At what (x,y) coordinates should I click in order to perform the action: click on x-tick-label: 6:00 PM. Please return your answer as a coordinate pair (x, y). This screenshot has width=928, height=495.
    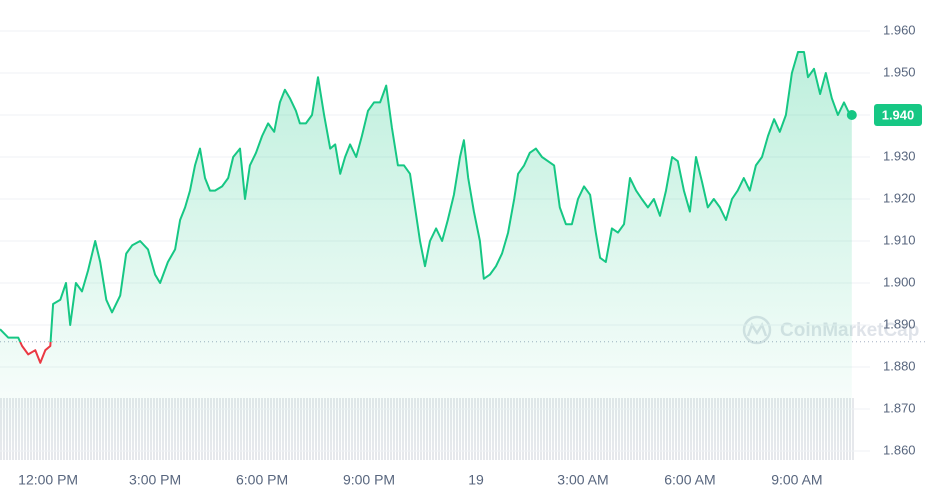
    Looking at the image, I should click on (262, 480).